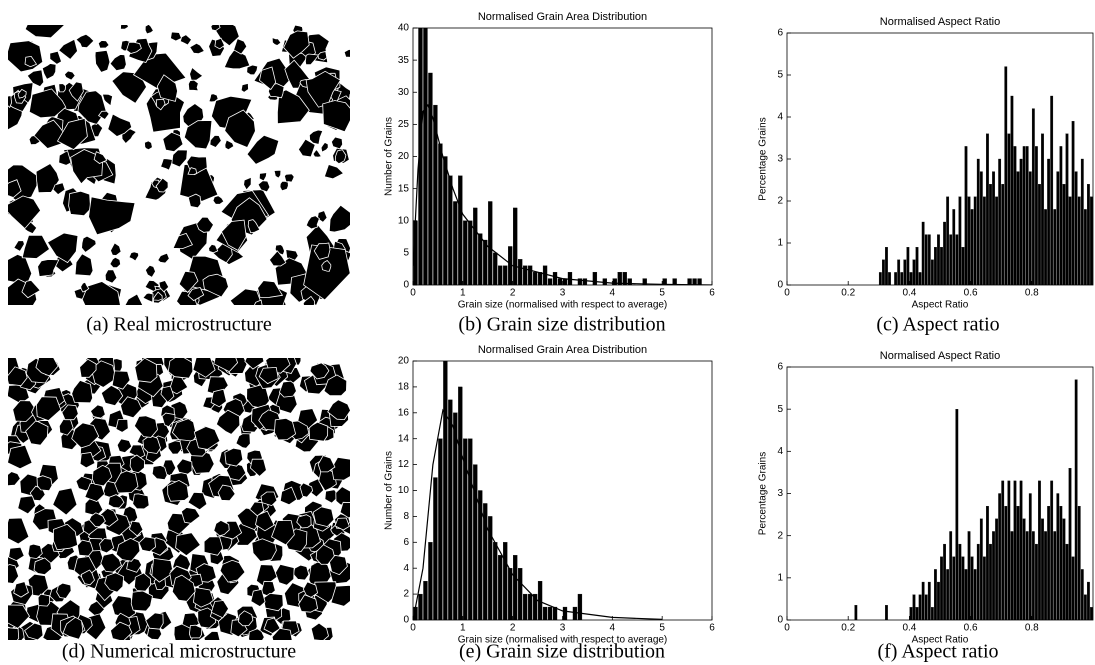 The height and width of the screenshot is (665, 1095). What do you see at coordinates (780, 159) in the screenshot?
I see `y-tick-label: 3` at bounding box center [780, 159].